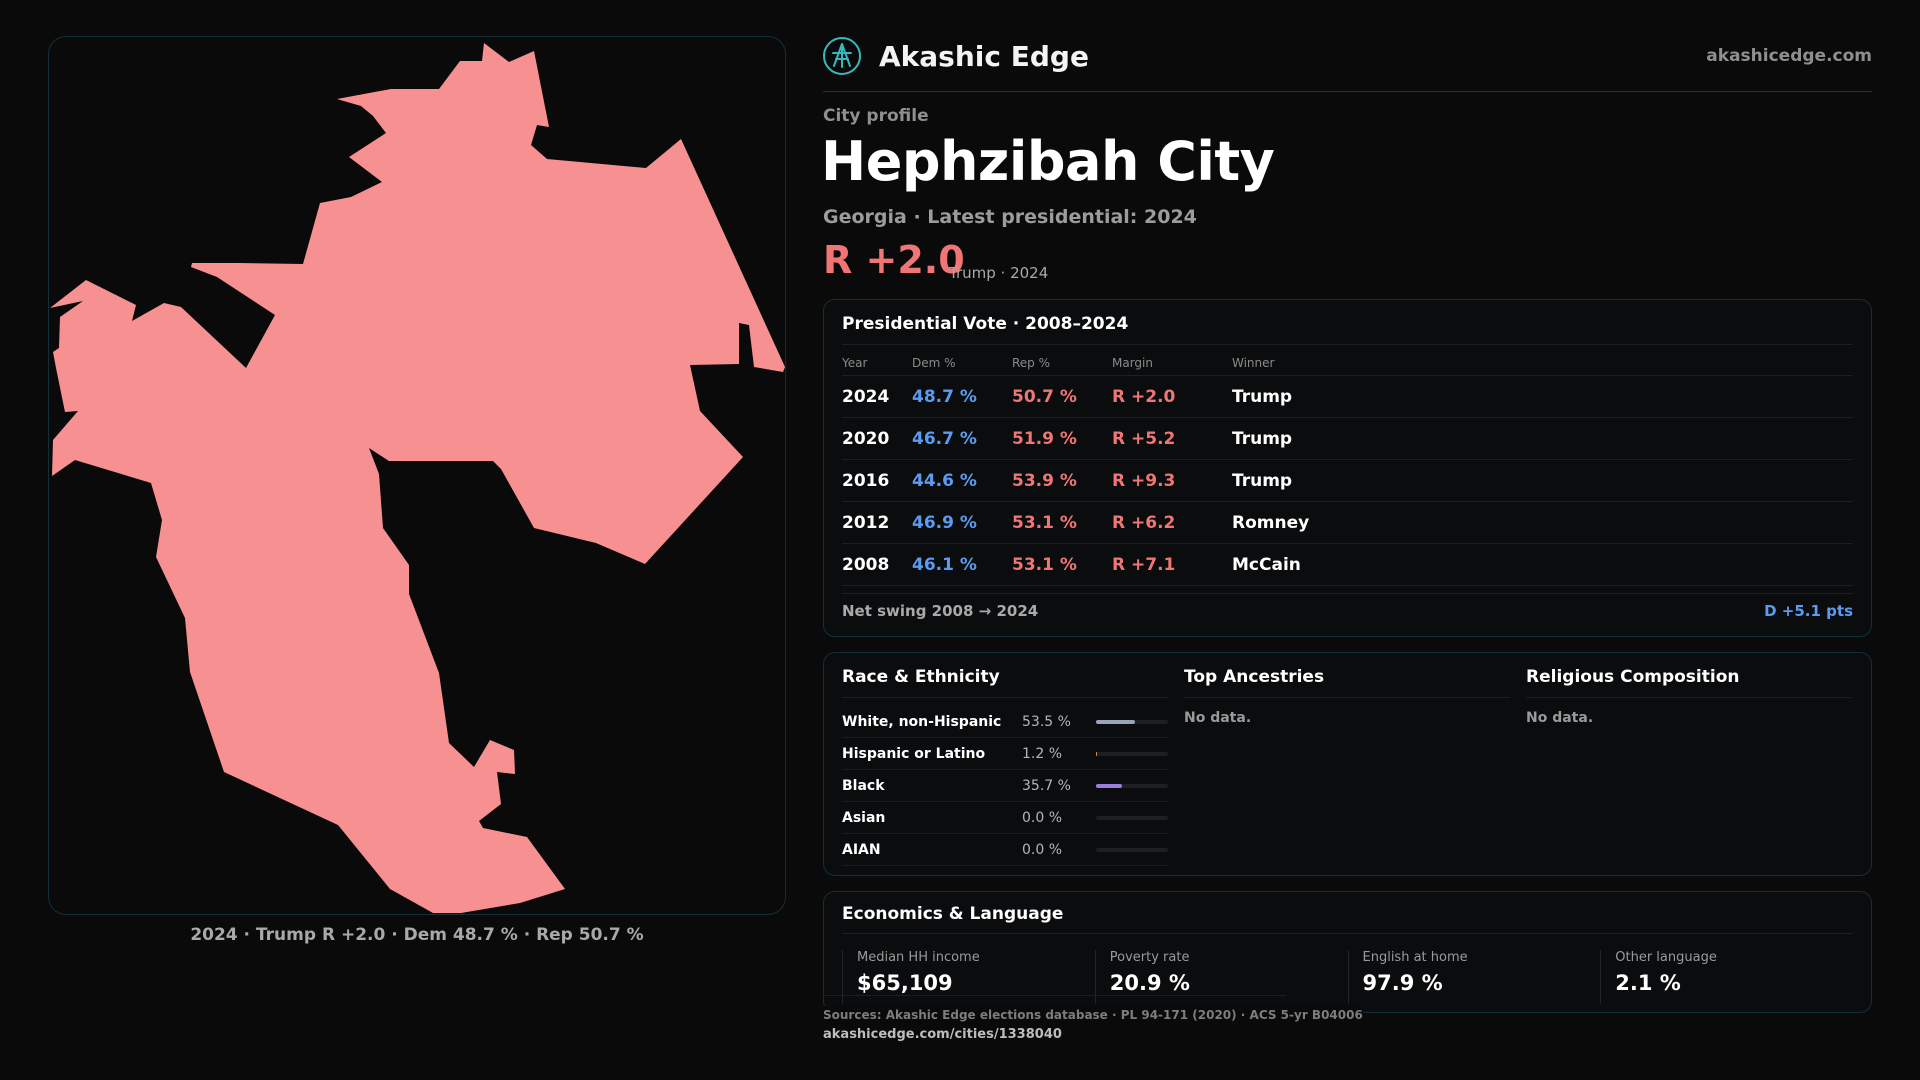 This screenshot has width=1920, height=1080. I want to click on race-bar-fill, so click(1115, 721).